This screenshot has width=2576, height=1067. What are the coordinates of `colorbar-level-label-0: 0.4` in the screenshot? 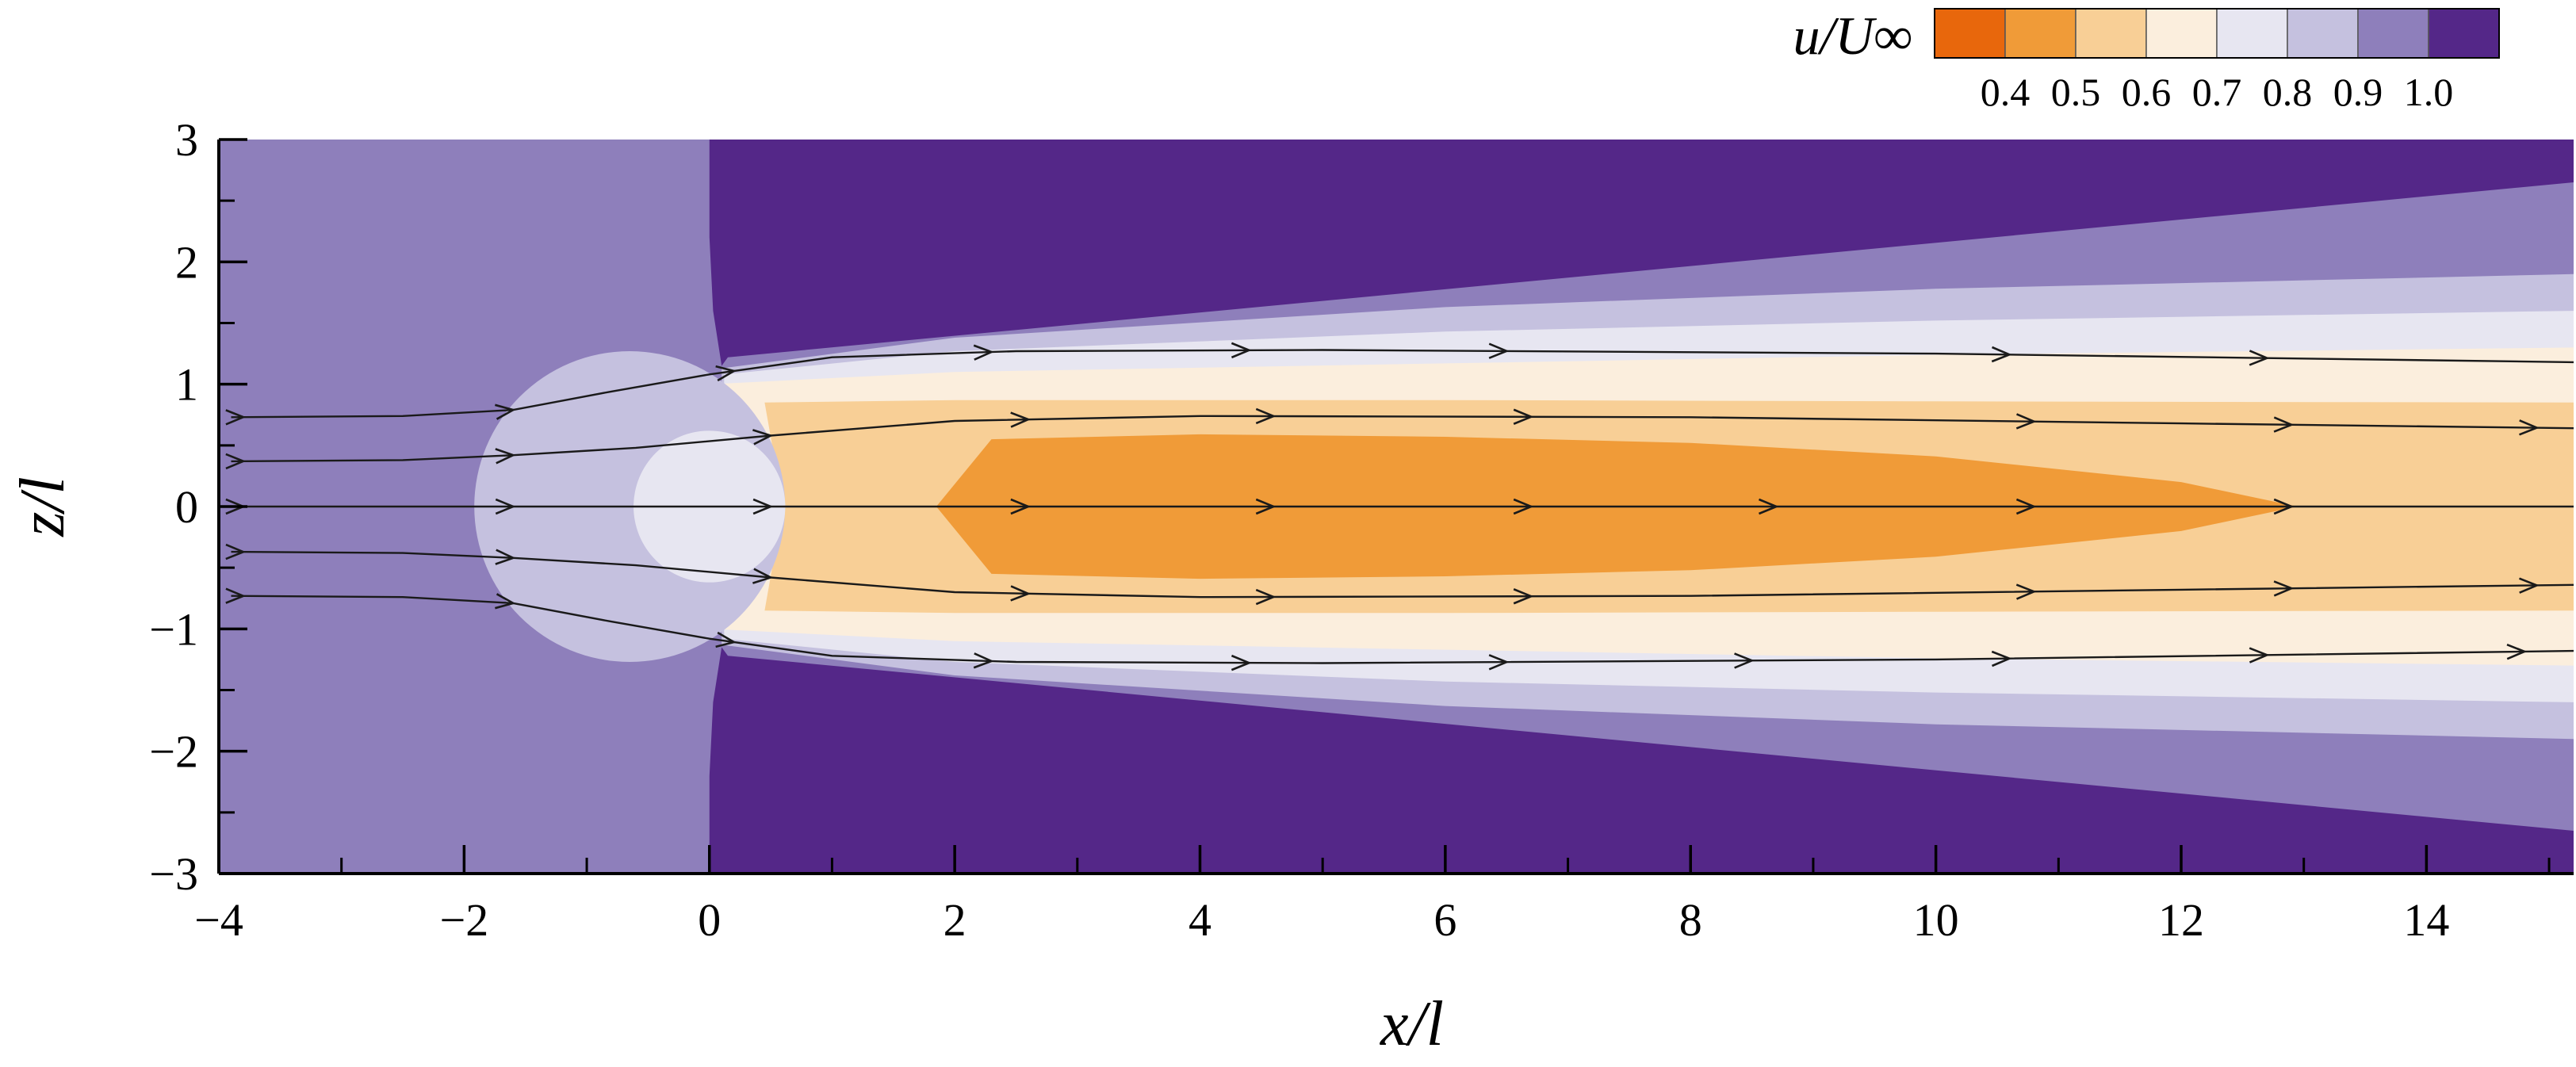 It's located at (2006, 92).